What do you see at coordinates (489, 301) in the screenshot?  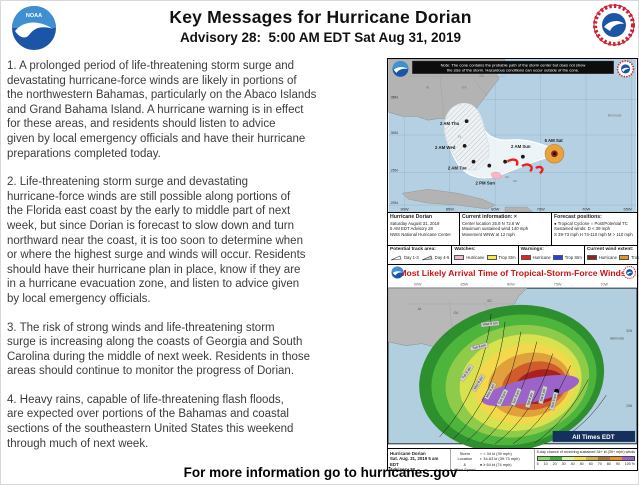 I see `arr-state-sc: SC` at bounding box center [489, 301].